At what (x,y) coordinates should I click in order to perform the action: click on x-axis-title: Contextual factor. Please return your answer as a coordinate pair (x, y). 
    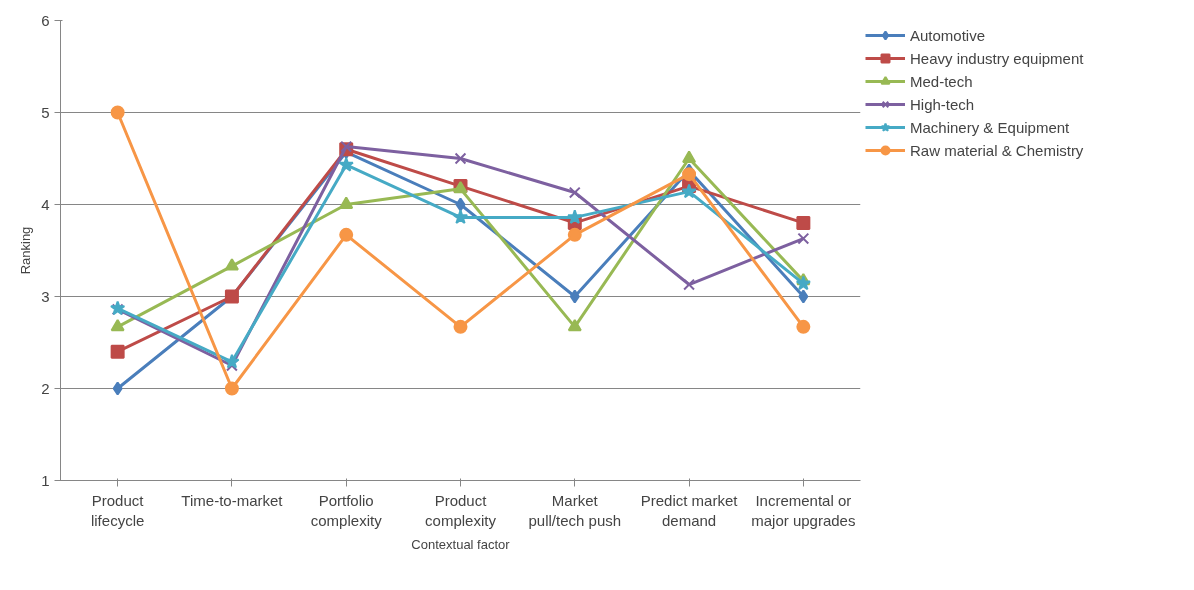
    Looking at the image, I should click on (461, 544).